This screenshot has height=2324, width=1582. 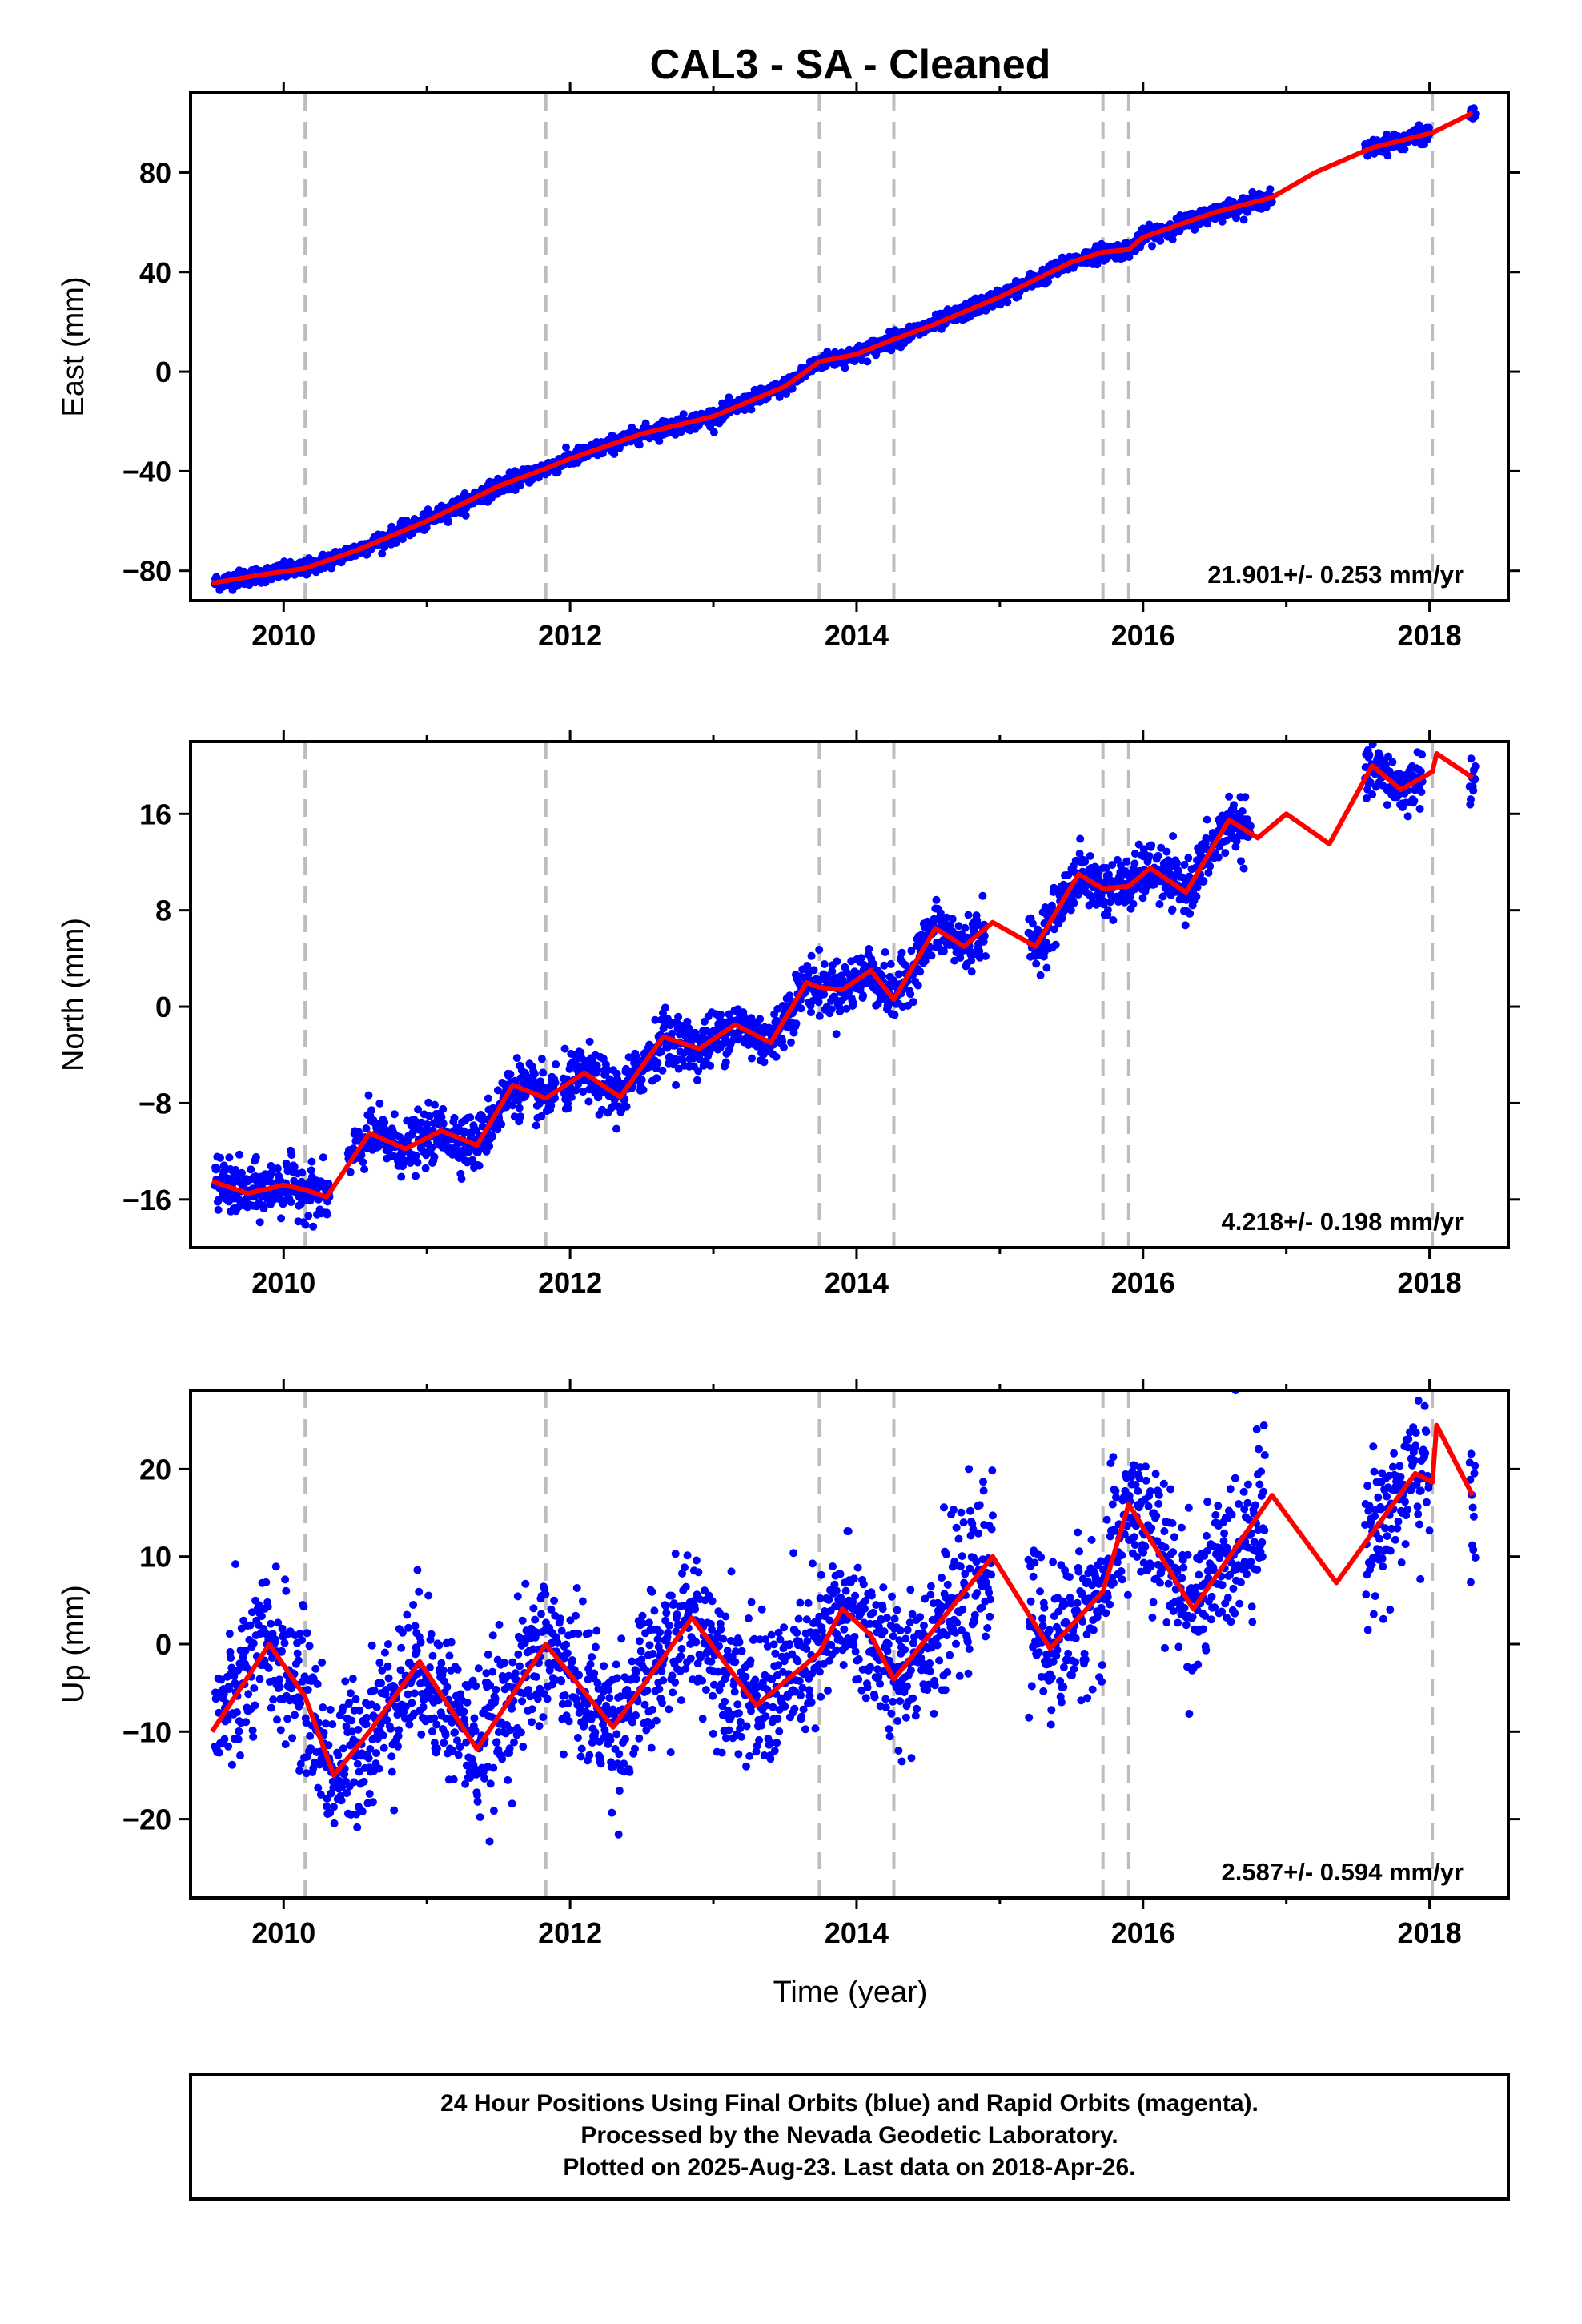 I want to click on y-tick-label: 0, so click(x=163, y=372).